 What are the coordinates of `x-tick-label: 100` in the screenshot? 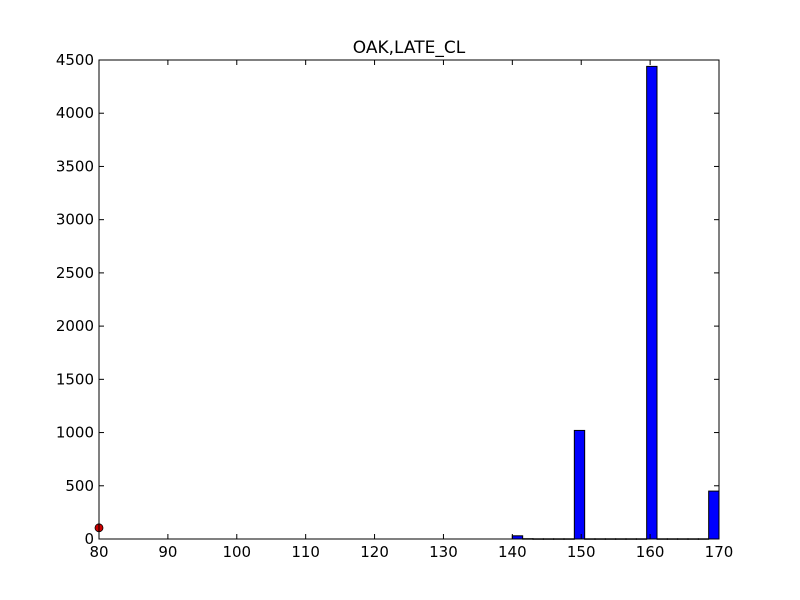 It's located at (236, 552).